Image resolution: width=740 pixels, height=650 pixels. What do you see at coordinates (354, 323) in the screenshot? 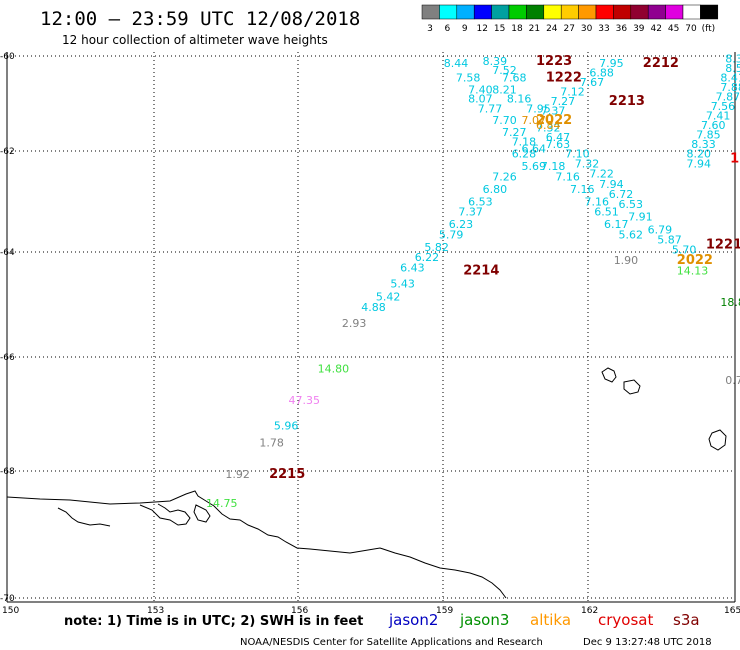
I see `wave-height-label: 2.93` at bounding box center [354, 323].